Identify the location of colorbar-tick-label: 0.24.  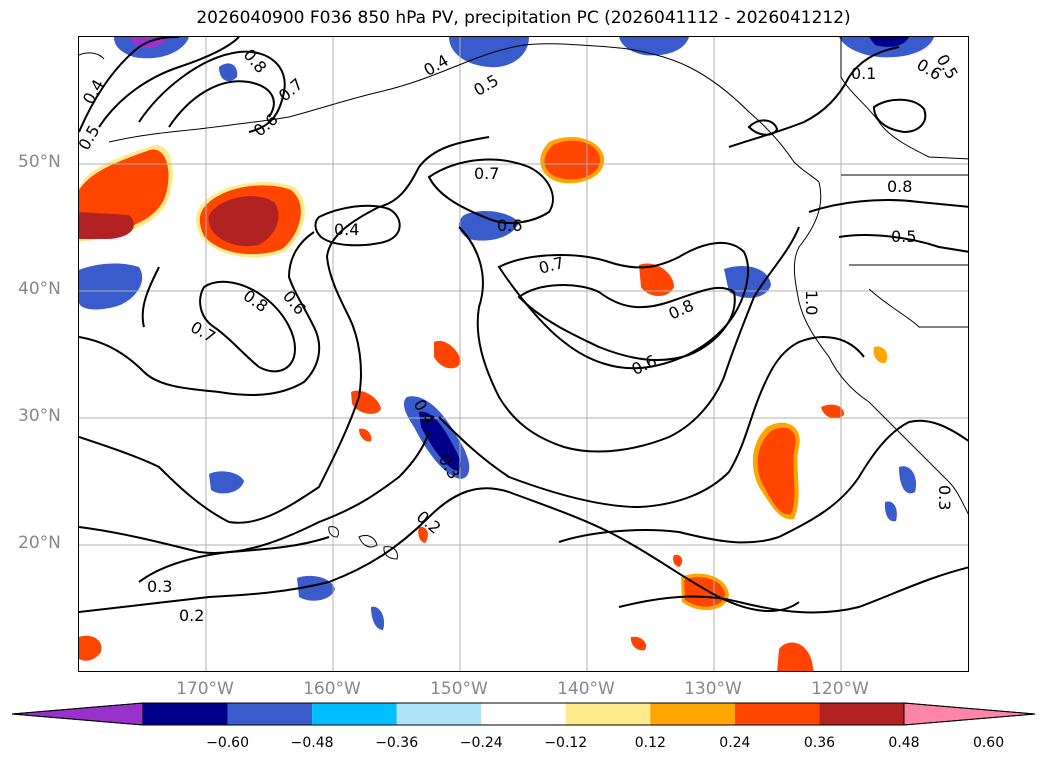
(735, 743).